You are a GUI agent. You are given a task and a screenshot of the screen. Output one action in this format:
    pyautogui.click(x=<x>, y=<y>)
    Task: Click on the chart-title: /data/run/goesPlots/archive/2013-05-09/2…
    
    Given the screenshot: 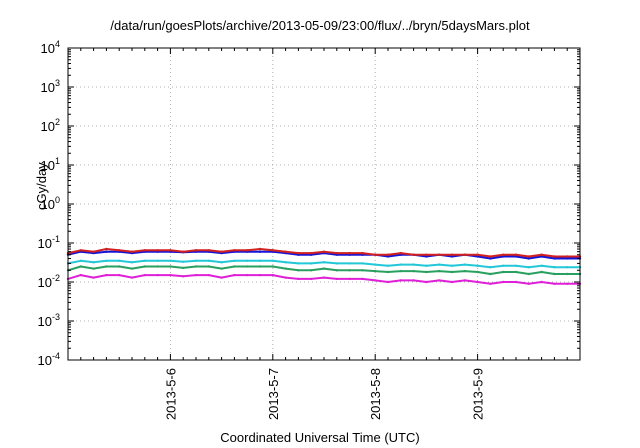 What is the action you would take?
    pyautogui.click(x=320, y=25)
    